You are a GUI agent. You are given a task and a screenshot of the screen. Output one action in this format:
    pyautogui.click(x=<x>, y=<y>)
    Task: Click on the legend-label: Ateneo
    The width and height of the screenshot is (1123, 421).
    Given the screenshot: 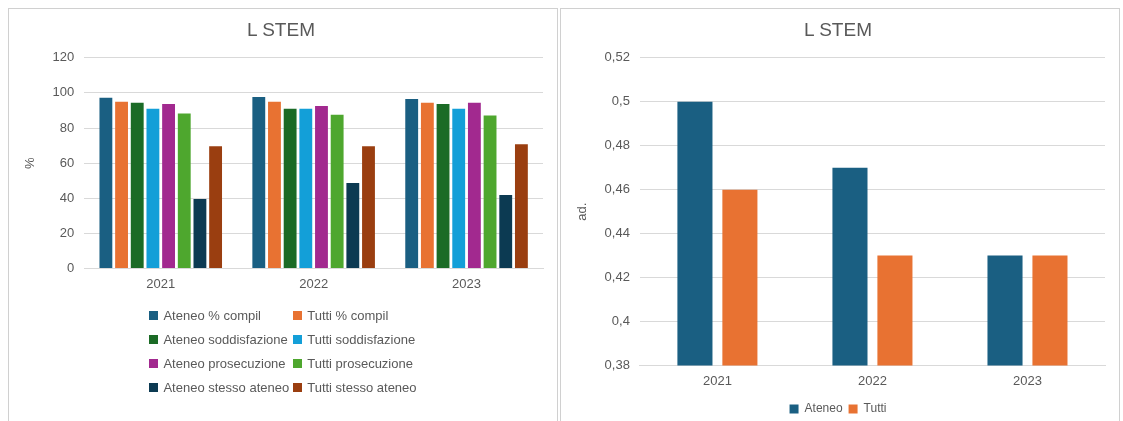 What is the action you would take?
    pyautogui.click(x=823, y=408)
    